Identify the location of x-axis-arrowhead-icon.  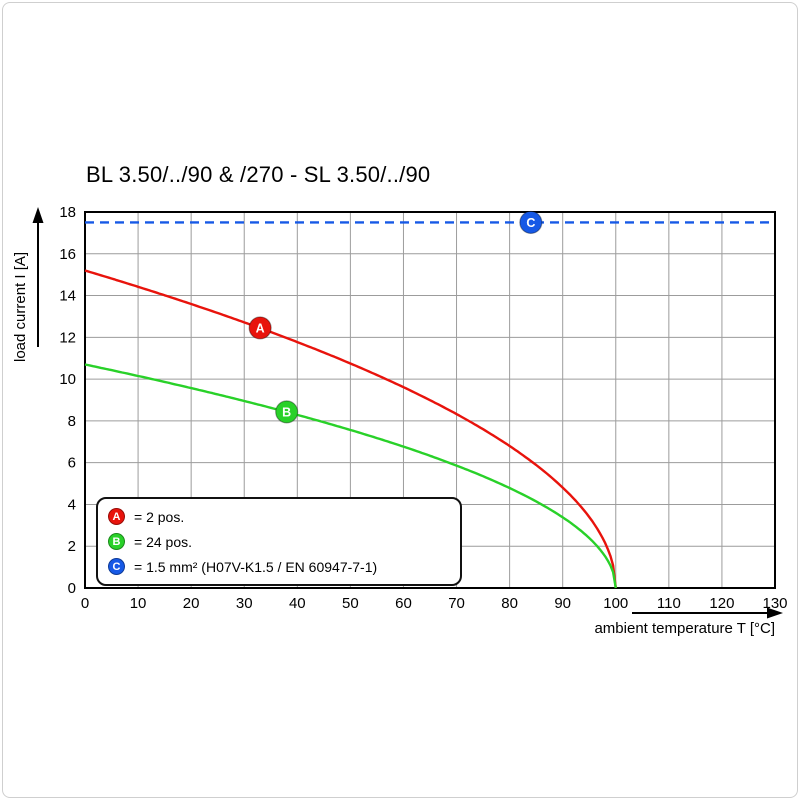
(775, 613).